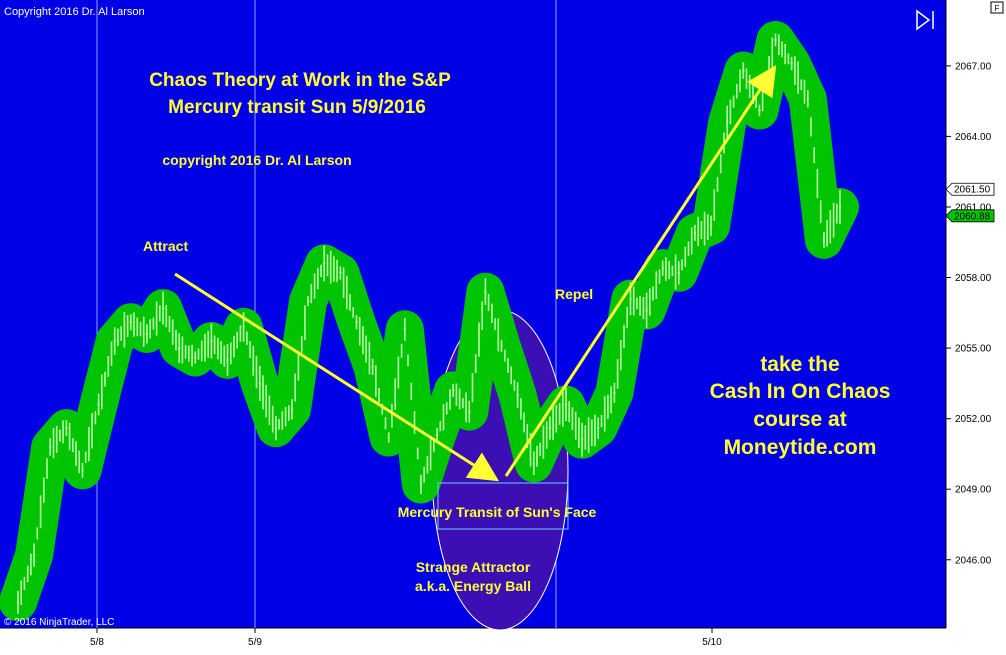 This screenshot has width=1006, height=655. Describe the element at coordinates (800, 447) in the screenshot. I see `ad-line4: Moneytide.com` at that location.